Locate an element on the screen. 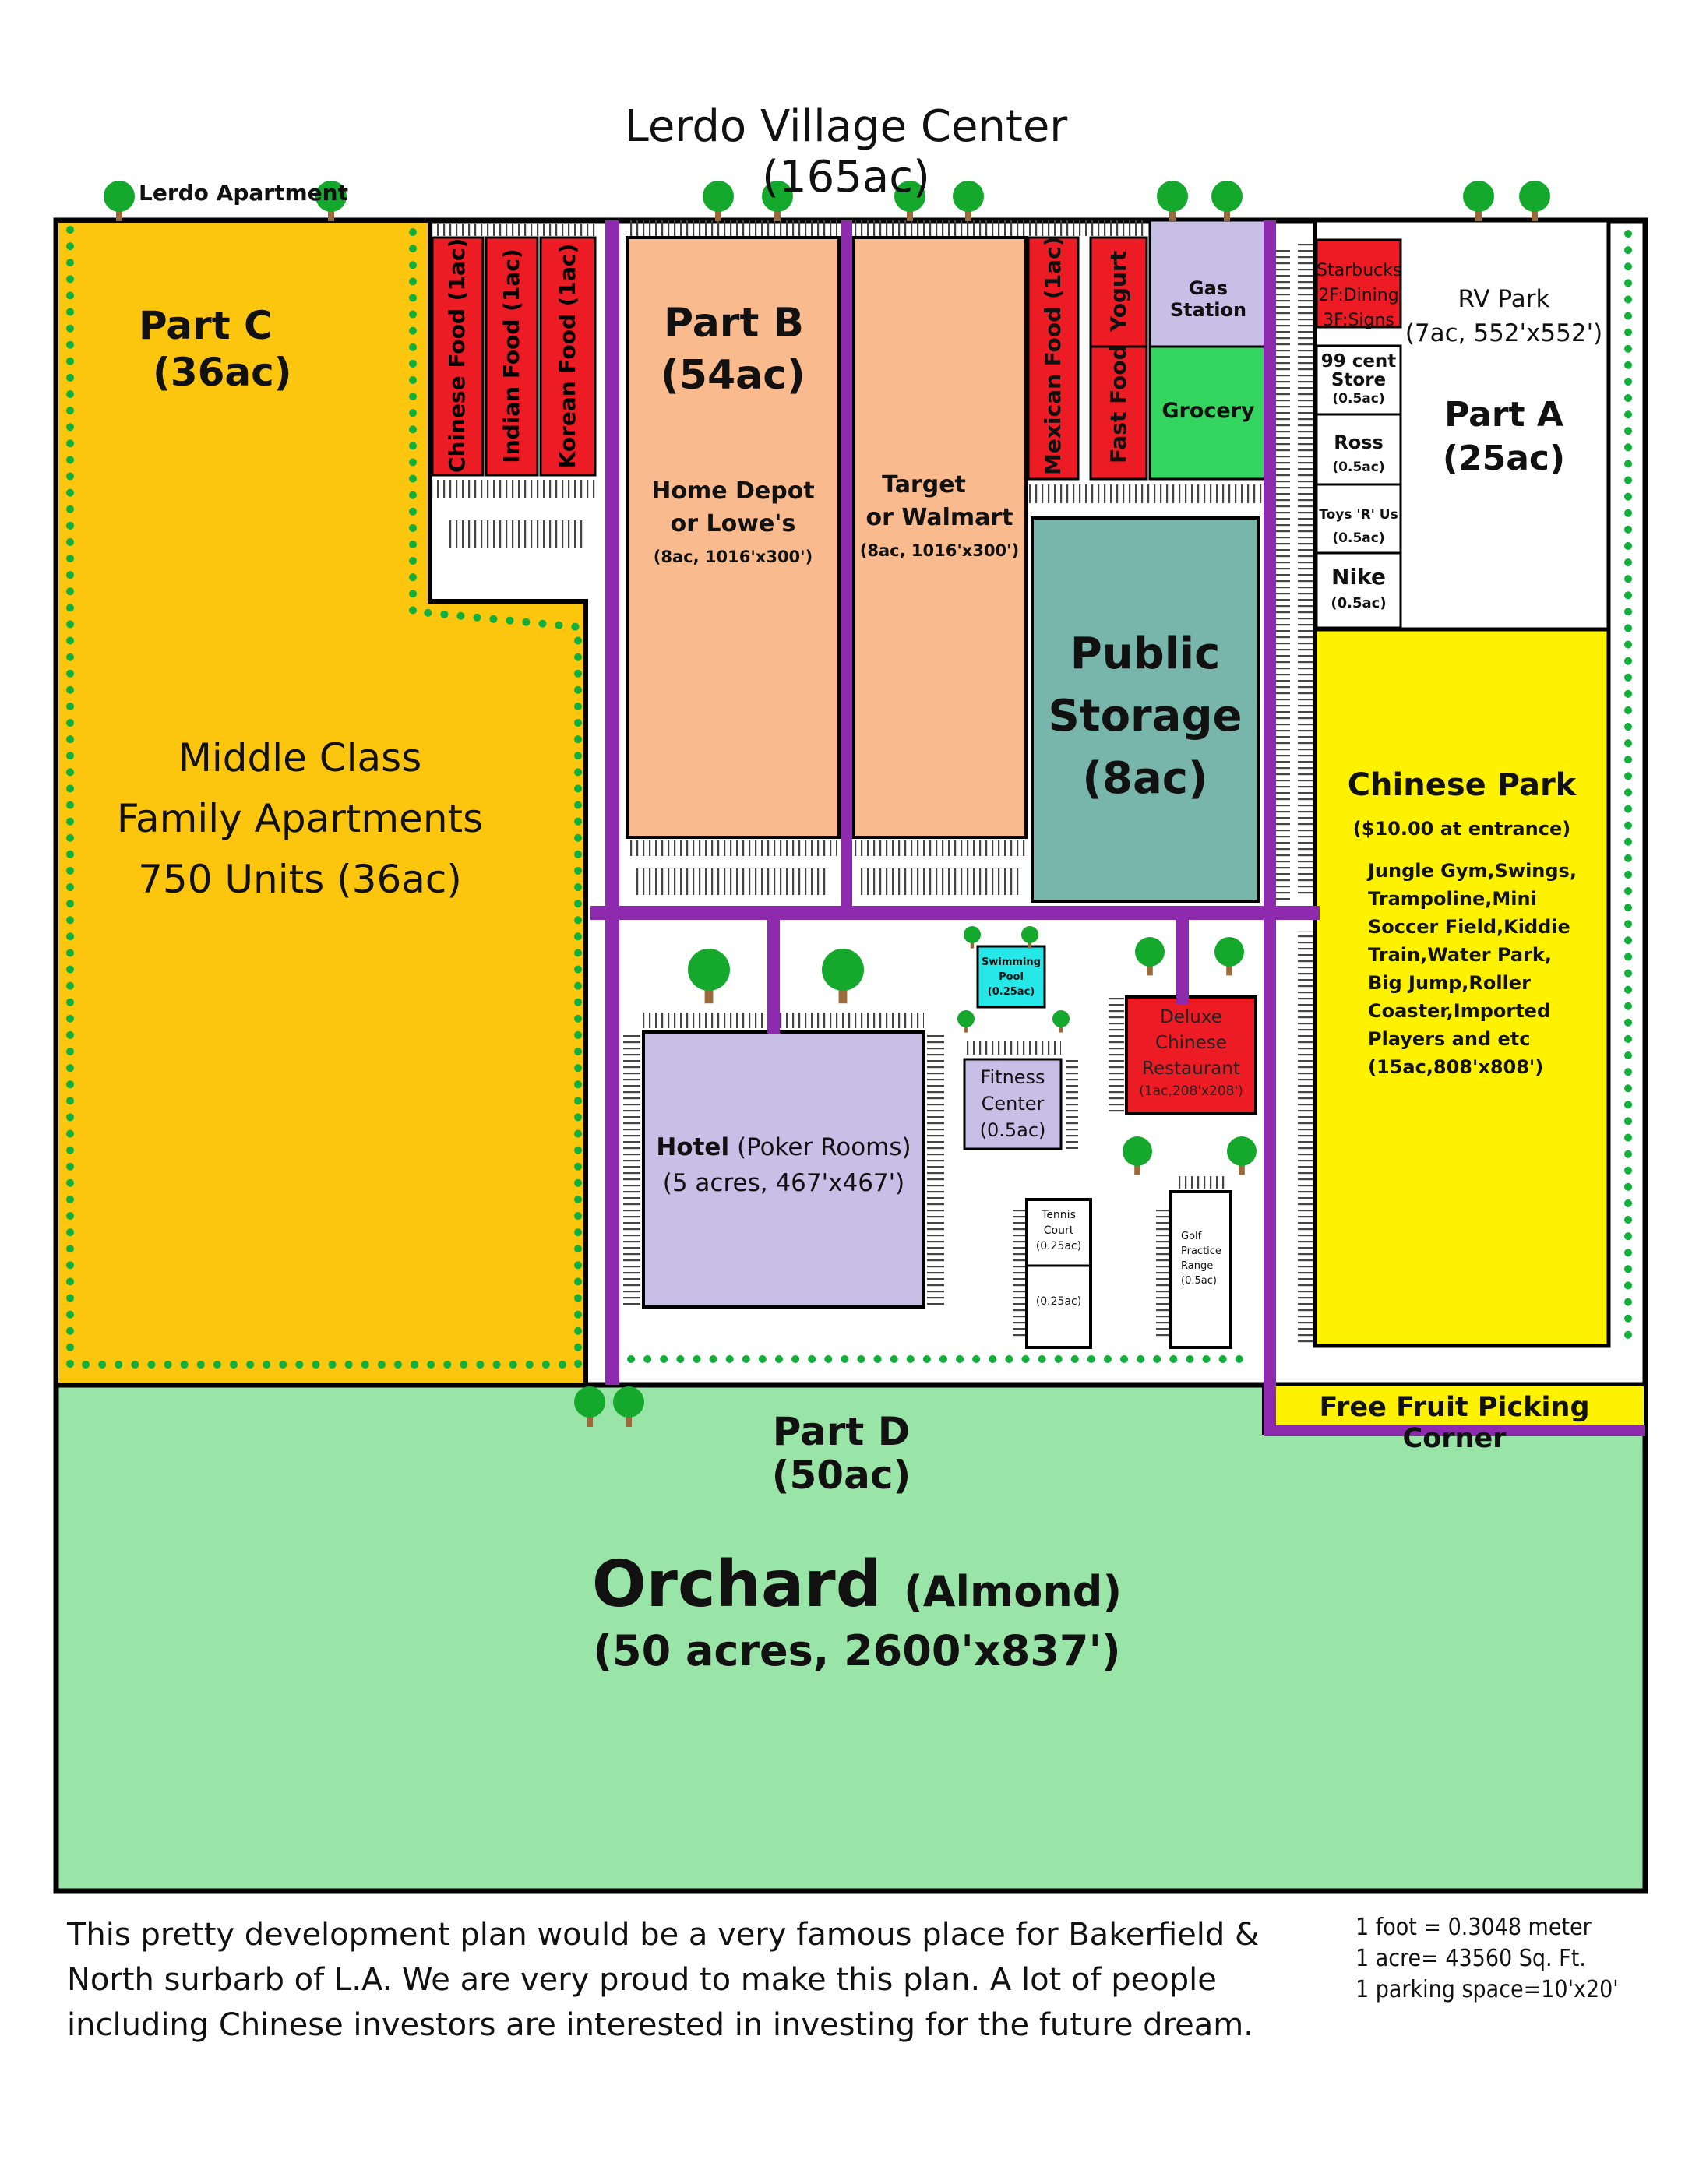 This screenshot has height=2184, width=1692. yogurt-block is located at coordinates (1118, 292).